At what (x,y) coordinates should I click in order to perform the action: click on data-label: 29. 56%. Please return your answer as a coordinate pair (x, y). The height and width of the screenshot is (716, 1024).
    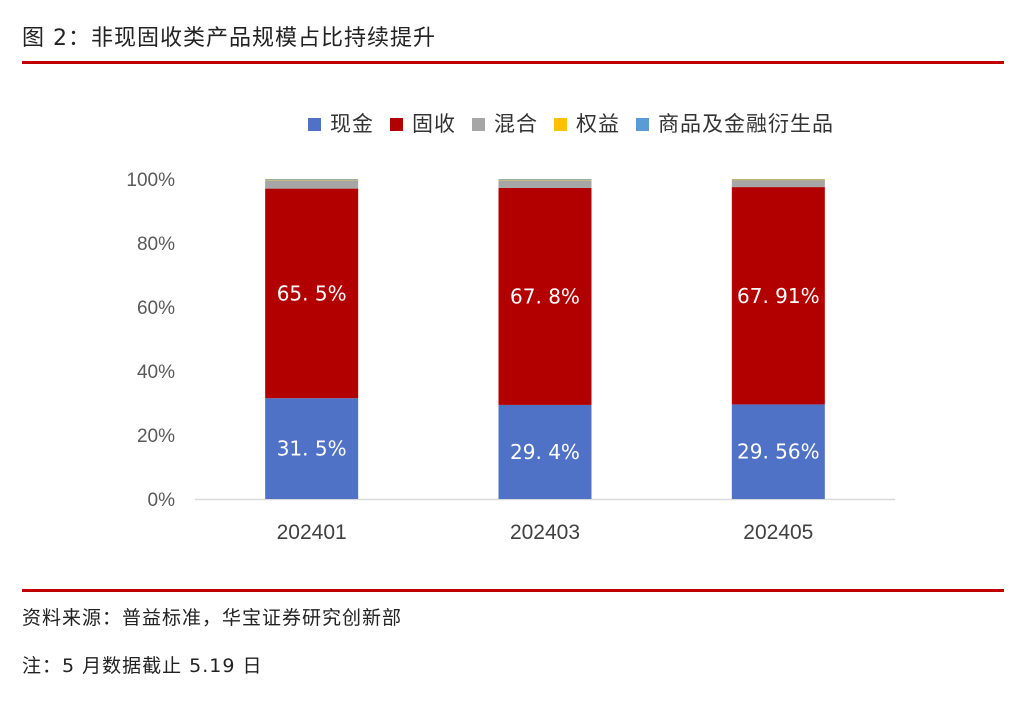
    Looking at the image, I should click on (778, 452).